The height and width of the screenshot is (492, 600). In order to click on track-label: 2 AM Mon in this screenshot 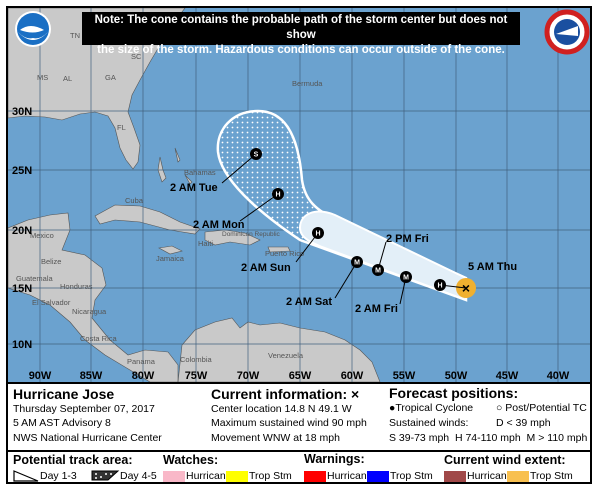, I will do `click(219, 225)`.